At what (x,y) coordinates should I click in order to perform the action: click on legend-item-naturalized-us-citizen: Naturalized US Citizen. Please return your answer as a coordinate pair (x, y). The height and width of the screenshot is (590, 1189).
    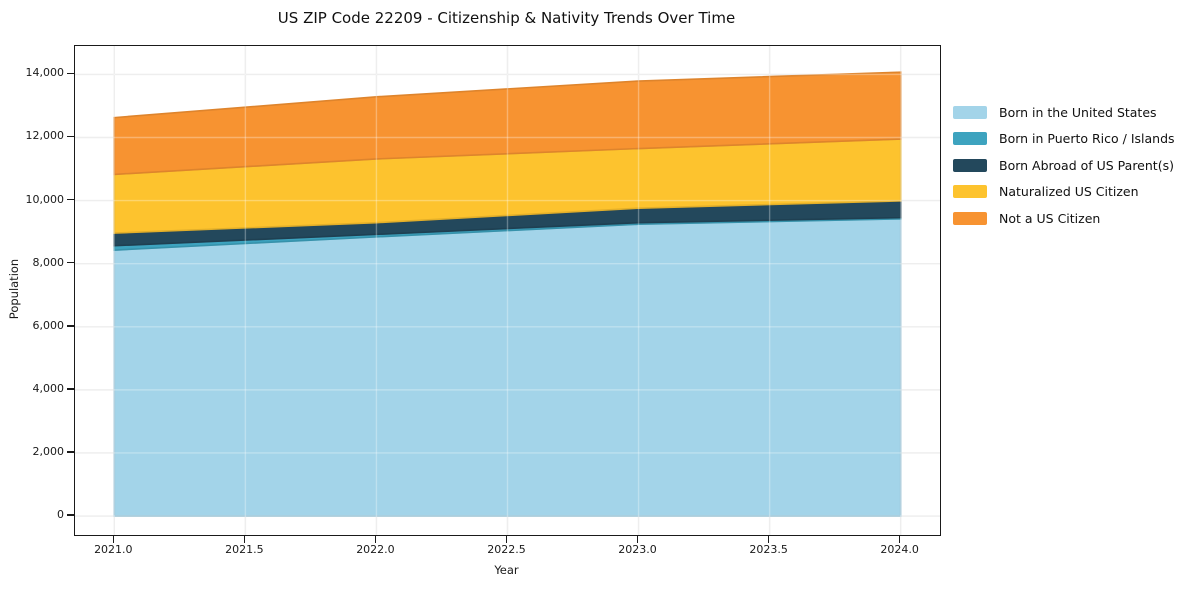
    Looking at the image, I should click on (1064, 192).